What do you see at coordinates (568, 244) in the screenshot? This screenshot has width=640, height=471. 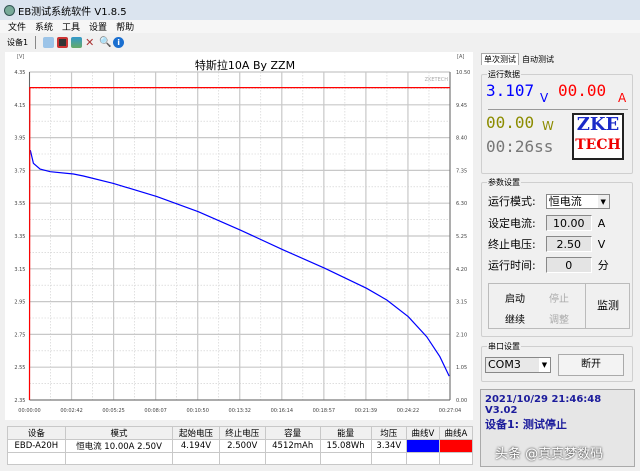 I see `cutoff-voltage-field: 2.50` at bounding box center [568, 244].